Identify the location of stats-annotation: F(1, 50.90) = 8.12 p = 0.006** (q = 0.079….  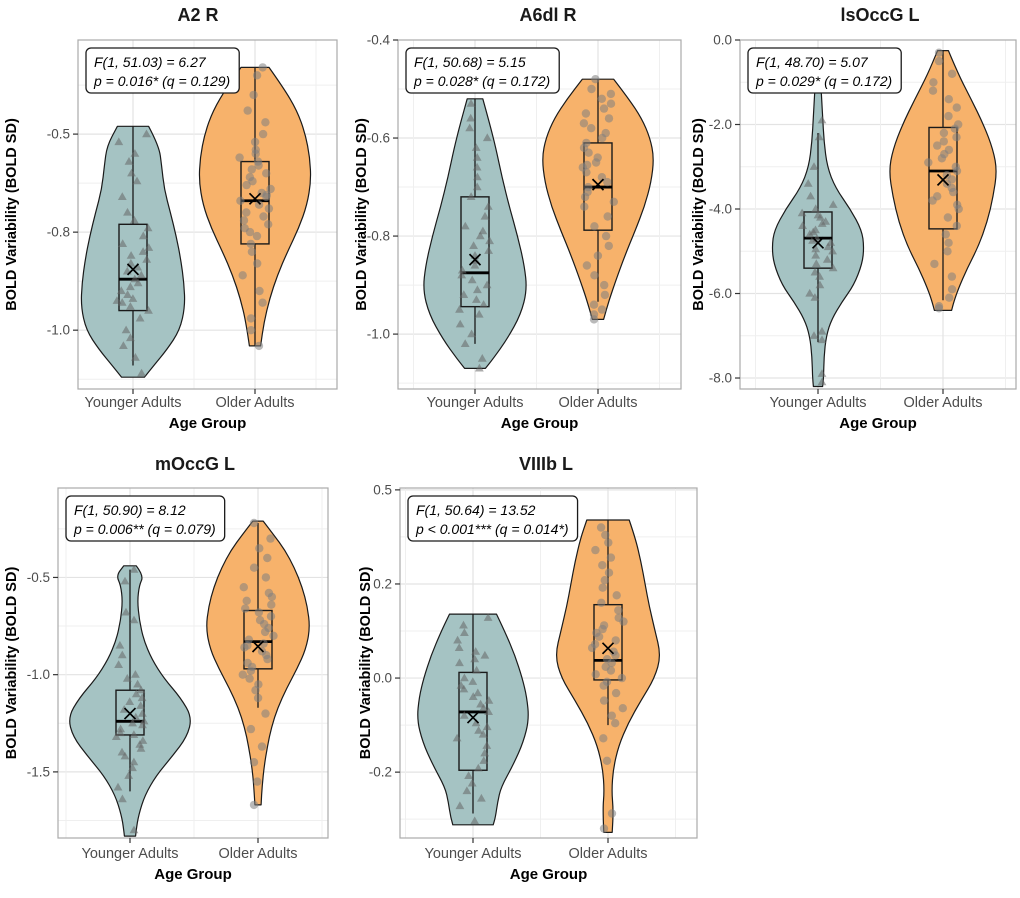
(145, 518).